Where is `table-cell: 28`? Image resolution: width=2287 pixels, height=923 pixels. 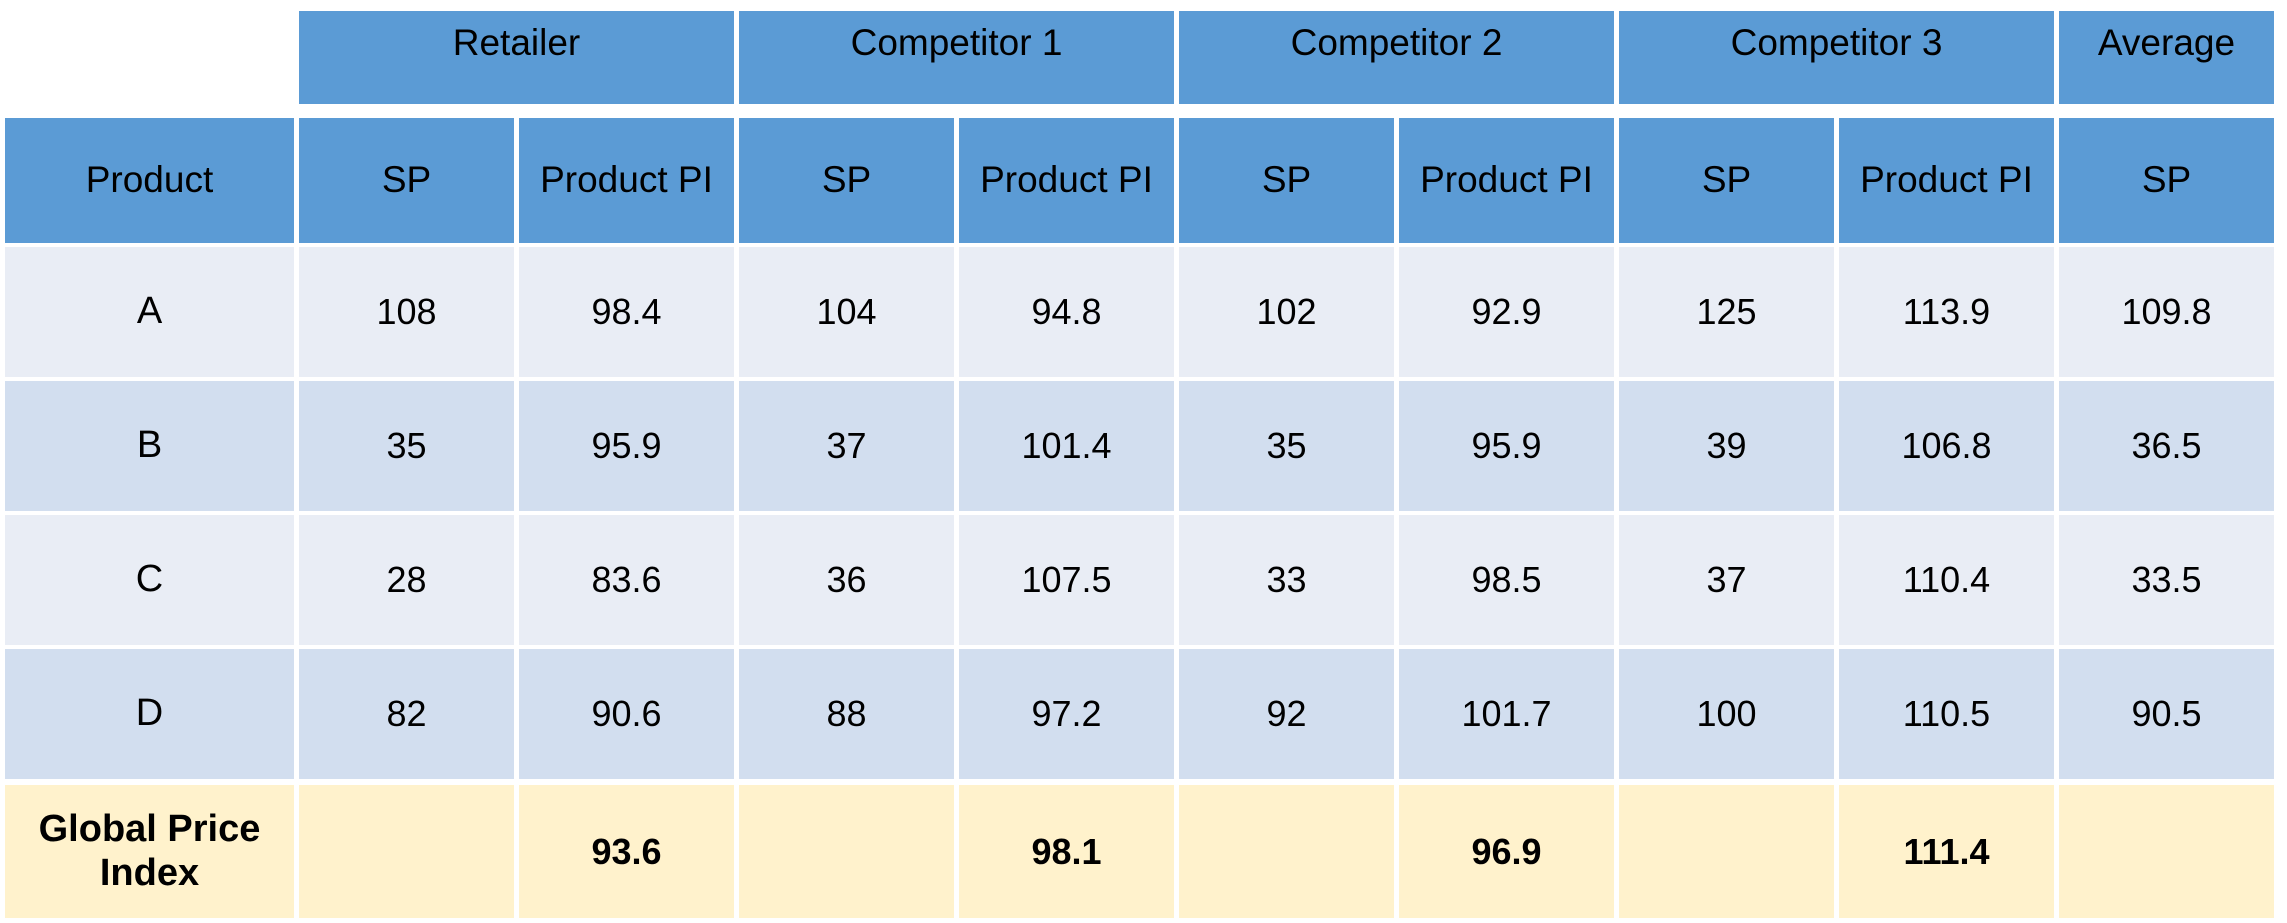 table-cell: 28 is located at coordinates (406, 580).